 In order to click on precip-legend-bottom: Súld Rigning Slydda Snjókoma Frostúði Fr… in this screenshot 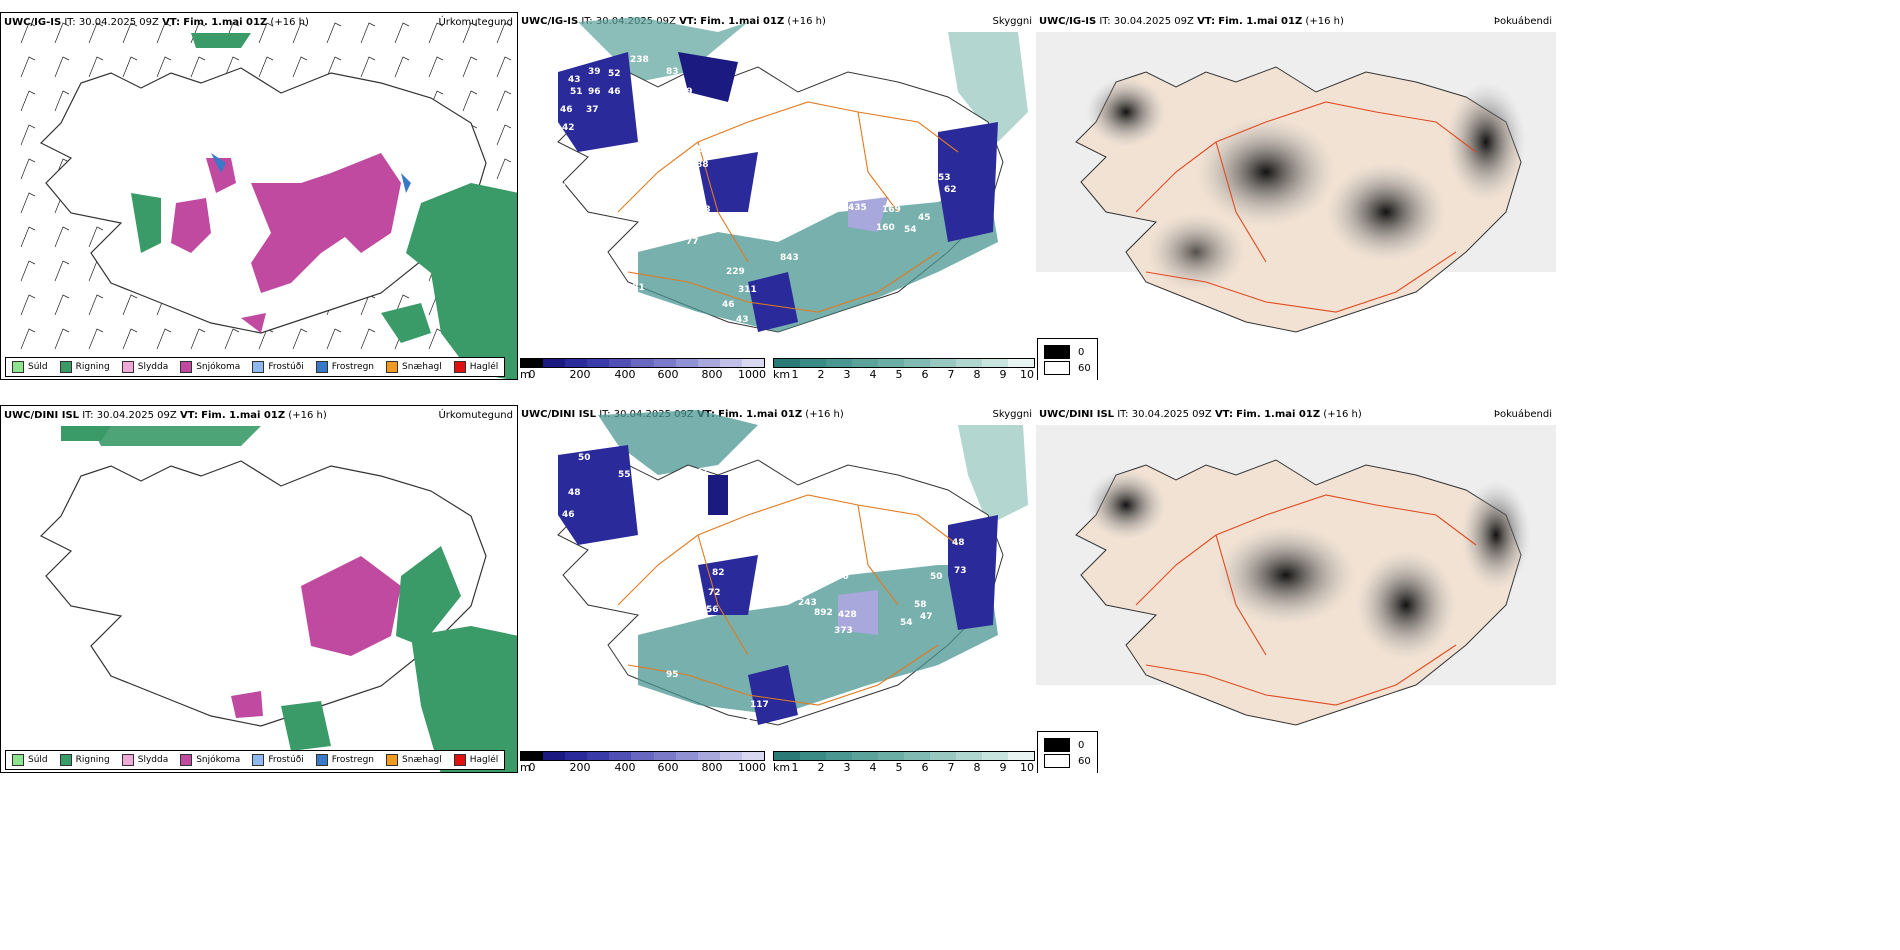, I will do `click(255, 760)`.